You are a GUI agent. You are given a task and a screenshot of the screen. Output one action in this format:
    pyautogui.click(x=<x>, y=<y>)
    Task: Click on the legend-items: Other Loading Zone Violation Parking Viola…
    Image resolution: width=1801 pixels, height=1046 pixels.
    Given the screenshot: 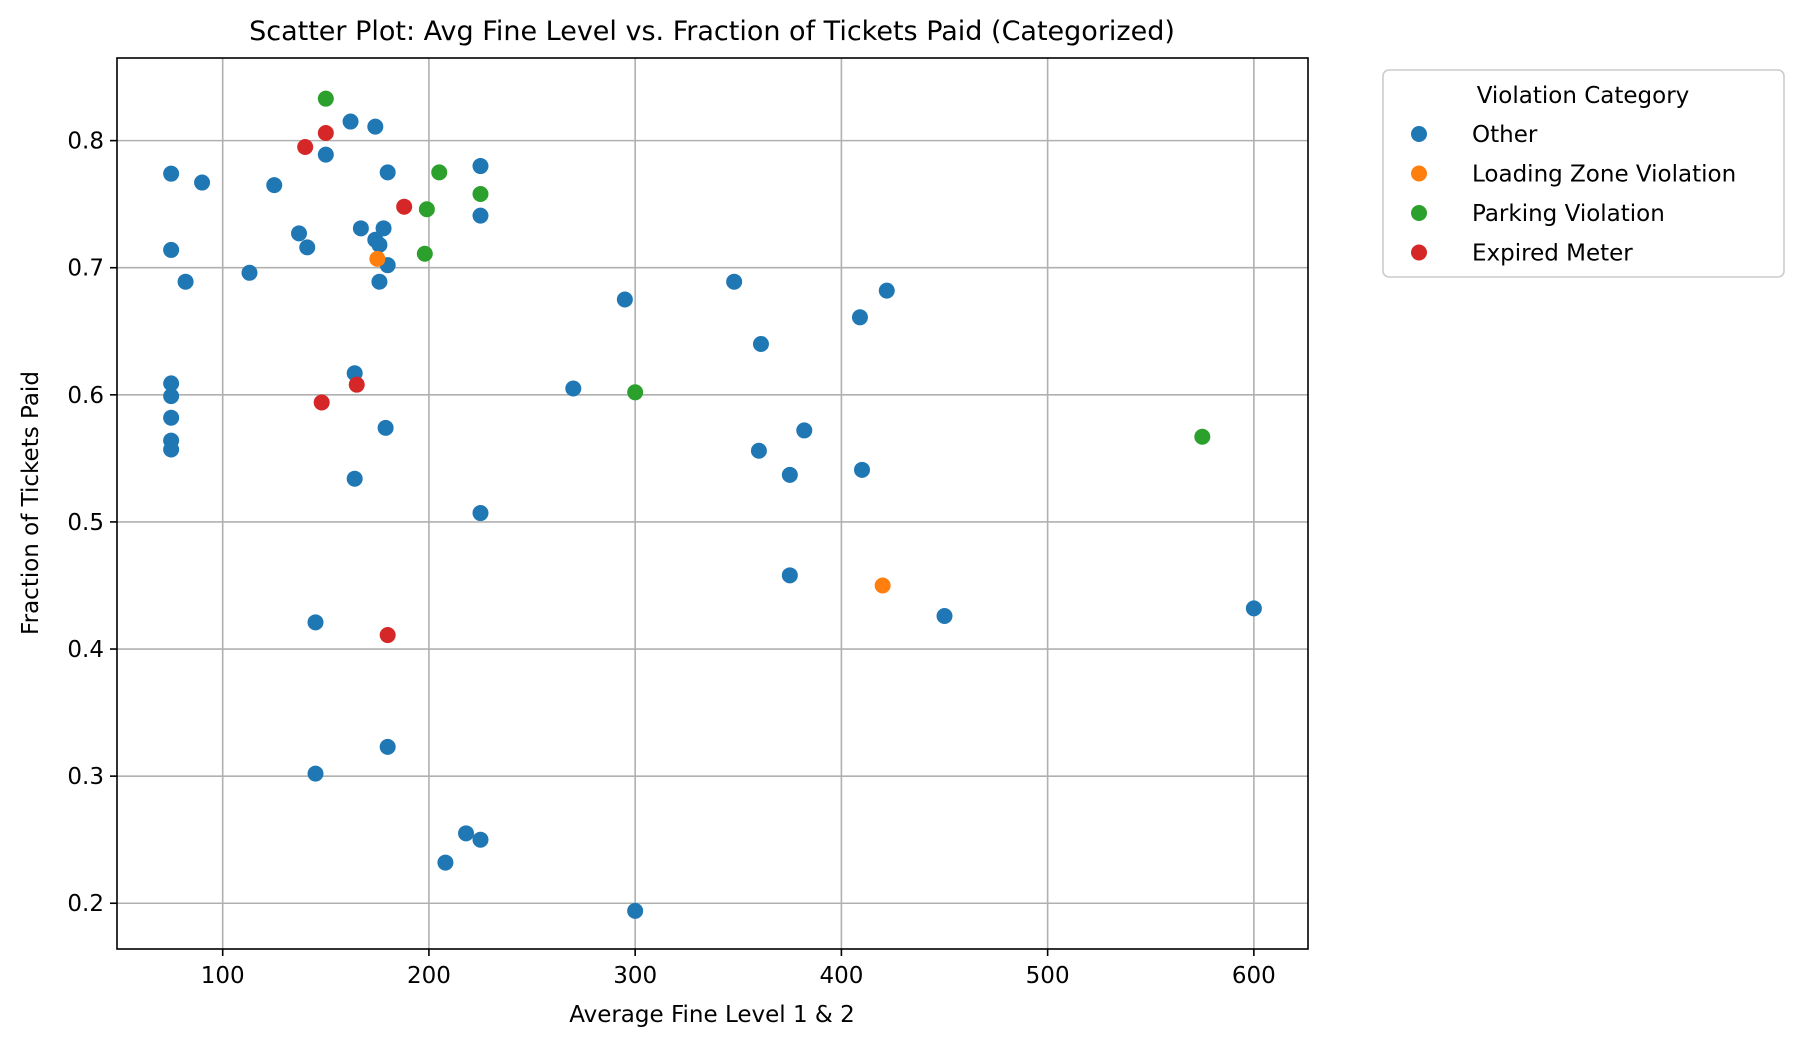 What is the action you would take?
    pyautogui.click(x=1573, y=194)
    